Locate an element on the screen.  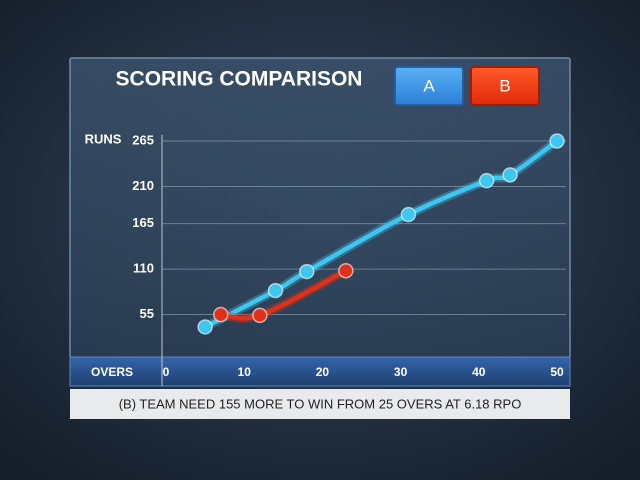
chart-title: SCORING COMPARISON is located at coordinates (239, 79).